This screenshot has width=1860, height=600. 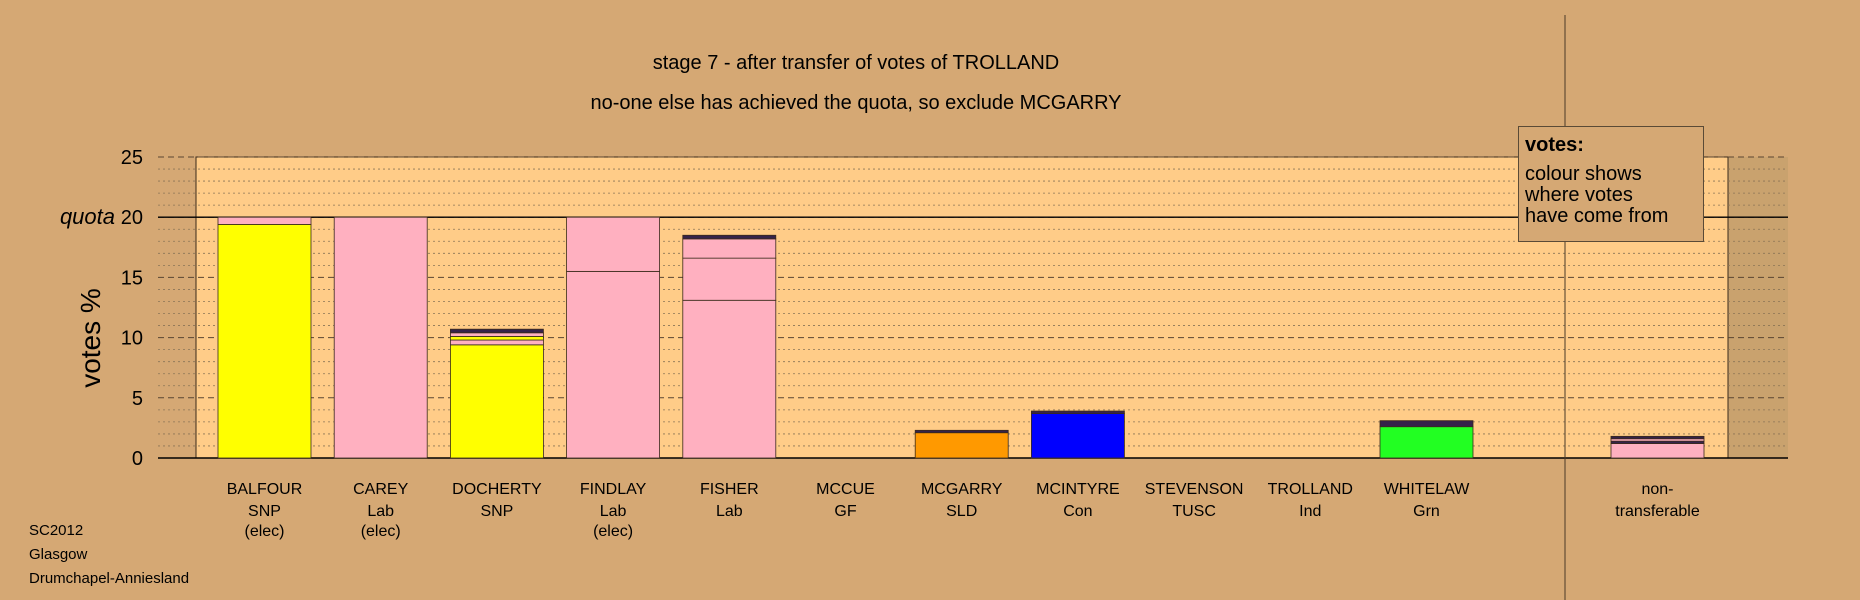 What do you see at coordinates (137, 459) in the screenshot?
I see `y-tick-label: 0` at bounding box center [137, 459].